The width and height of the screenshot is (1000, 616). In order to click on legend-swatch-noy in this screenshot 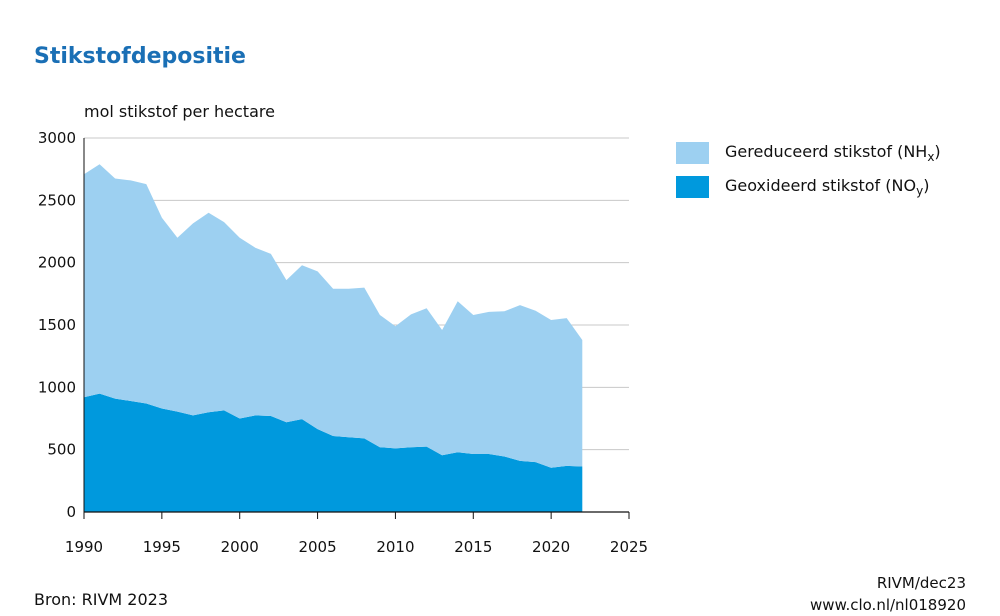, I will do `click(692, 187)`.